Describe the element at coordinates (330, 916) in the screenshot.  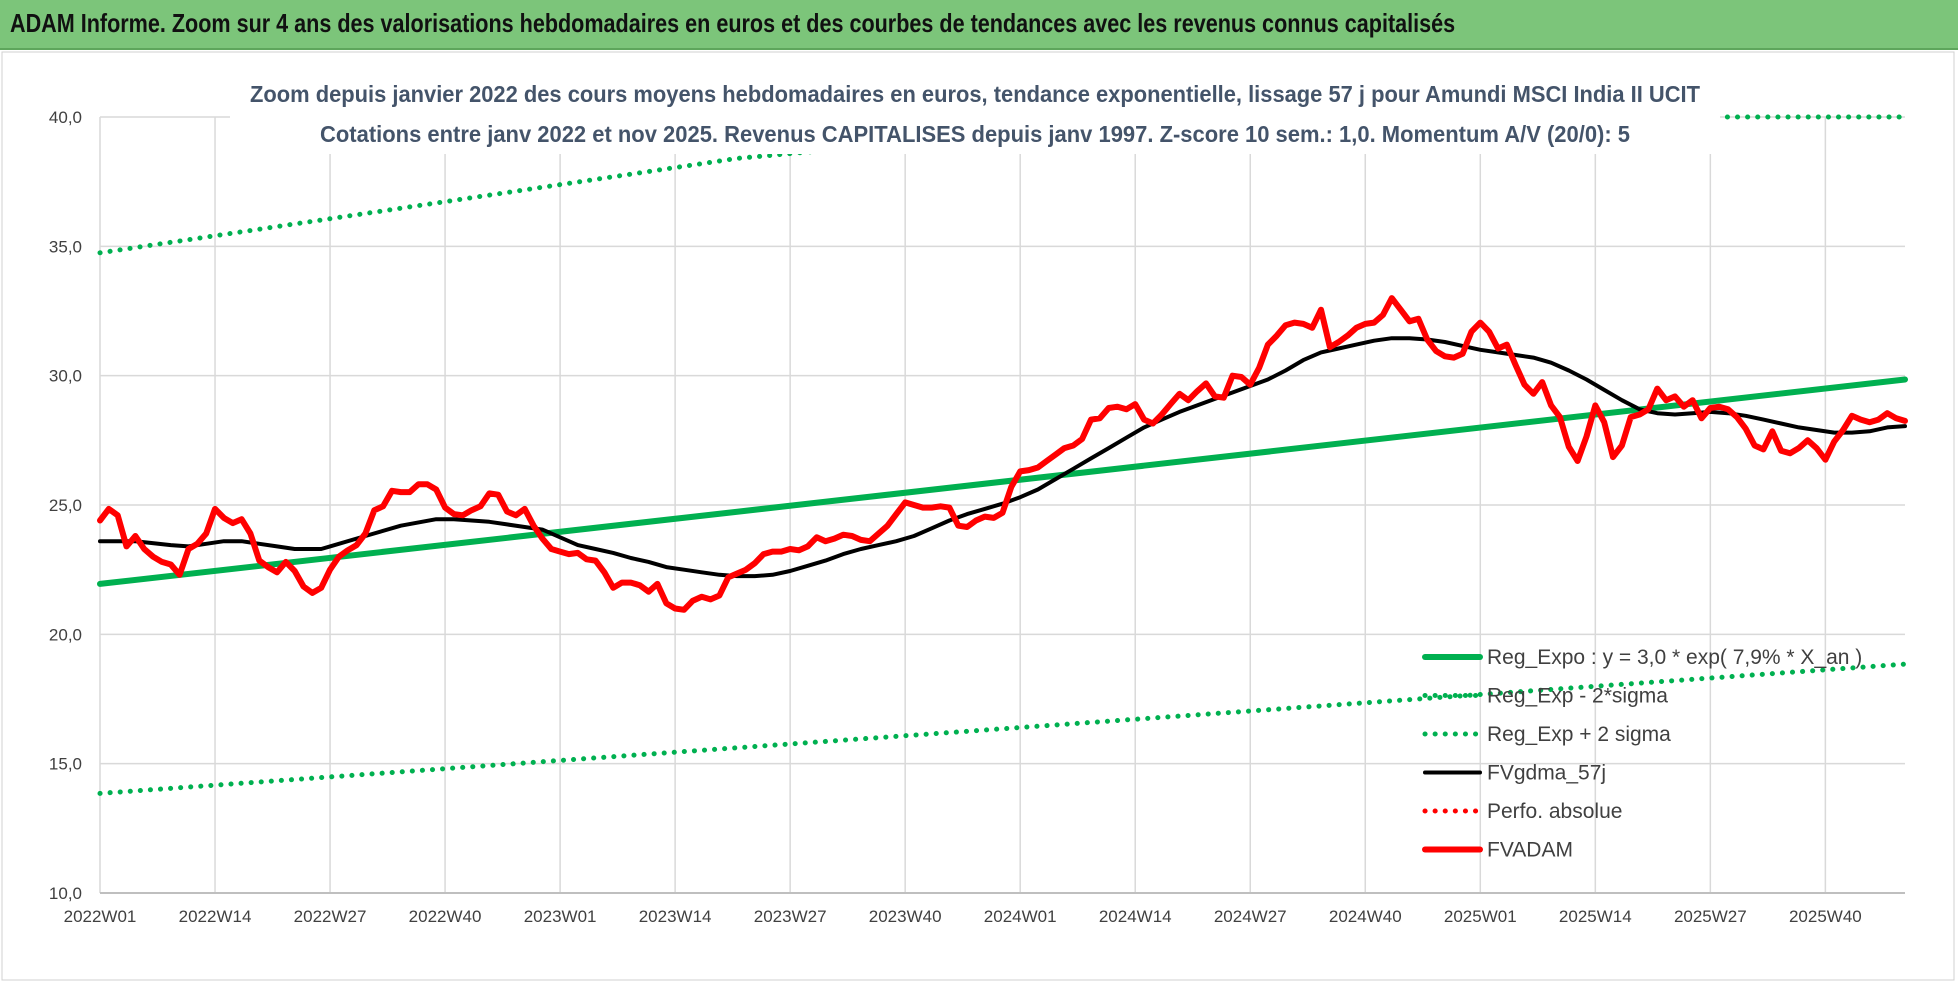
I see `x-tick-label: 2022W27` at that location.